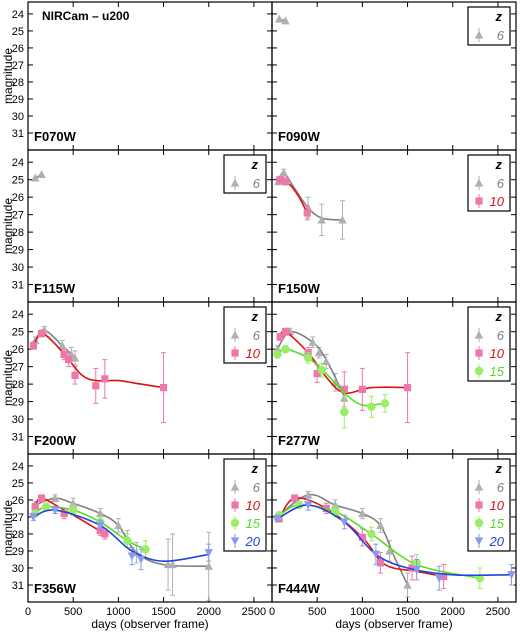 The width and height of the screenshot is (520, 634). I want to click on x-tick-label: 2000, so click(208, 612).